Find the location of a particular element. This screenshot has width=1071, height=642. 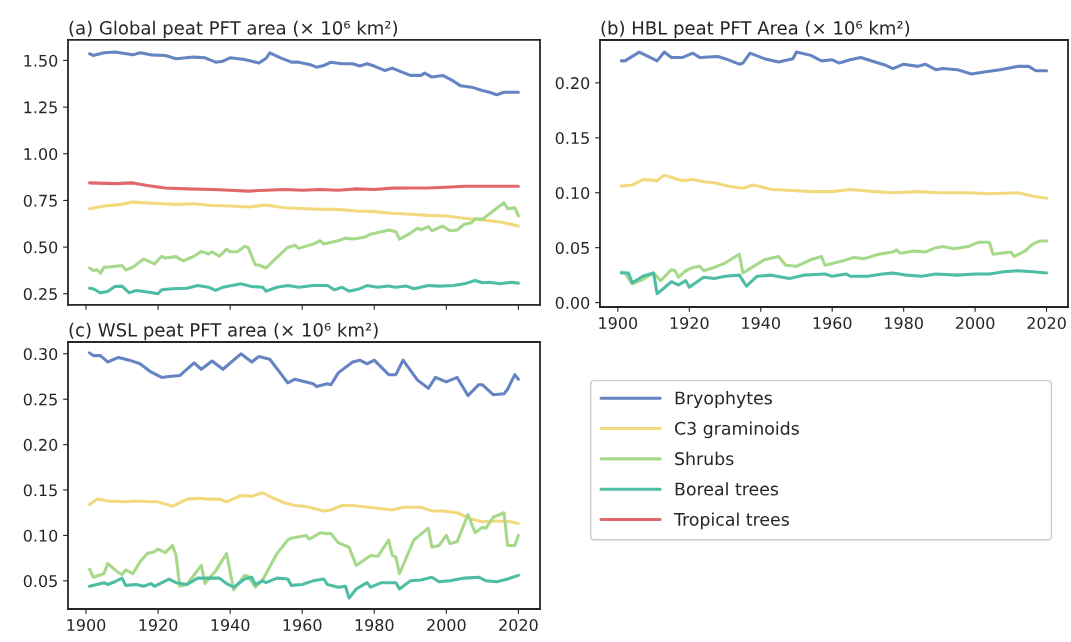

legend-label: C3 graminoids is located at coordinates (736, 430).